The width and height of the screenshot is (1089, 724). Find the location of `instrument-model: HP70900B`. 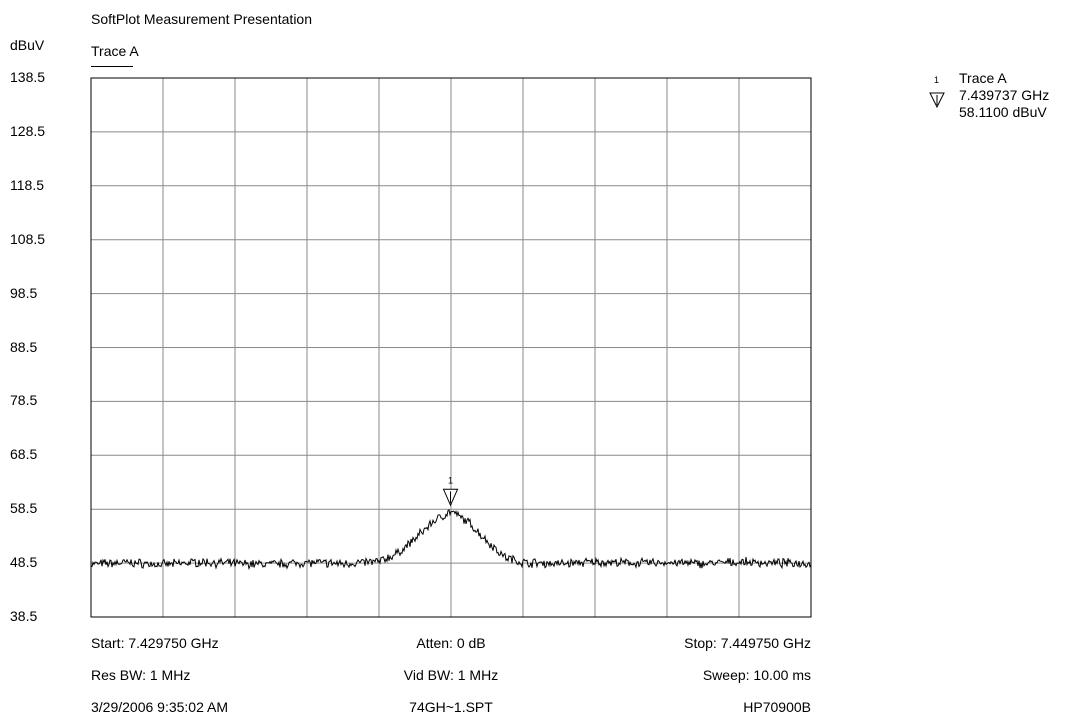

instrument-model: HP70900B is located at coordinates (777, 707).